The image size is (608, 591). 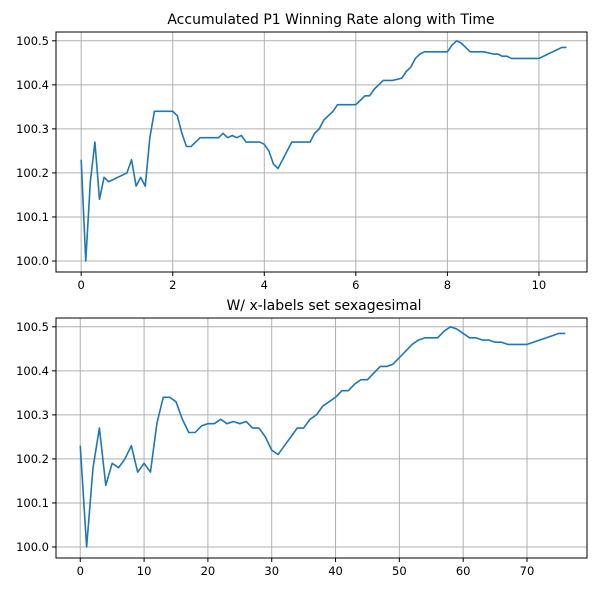 What do you see at coordinates (447, 285) in the screenshot?
I see `x-tick-label: 8` at bounding box center [447, 285].